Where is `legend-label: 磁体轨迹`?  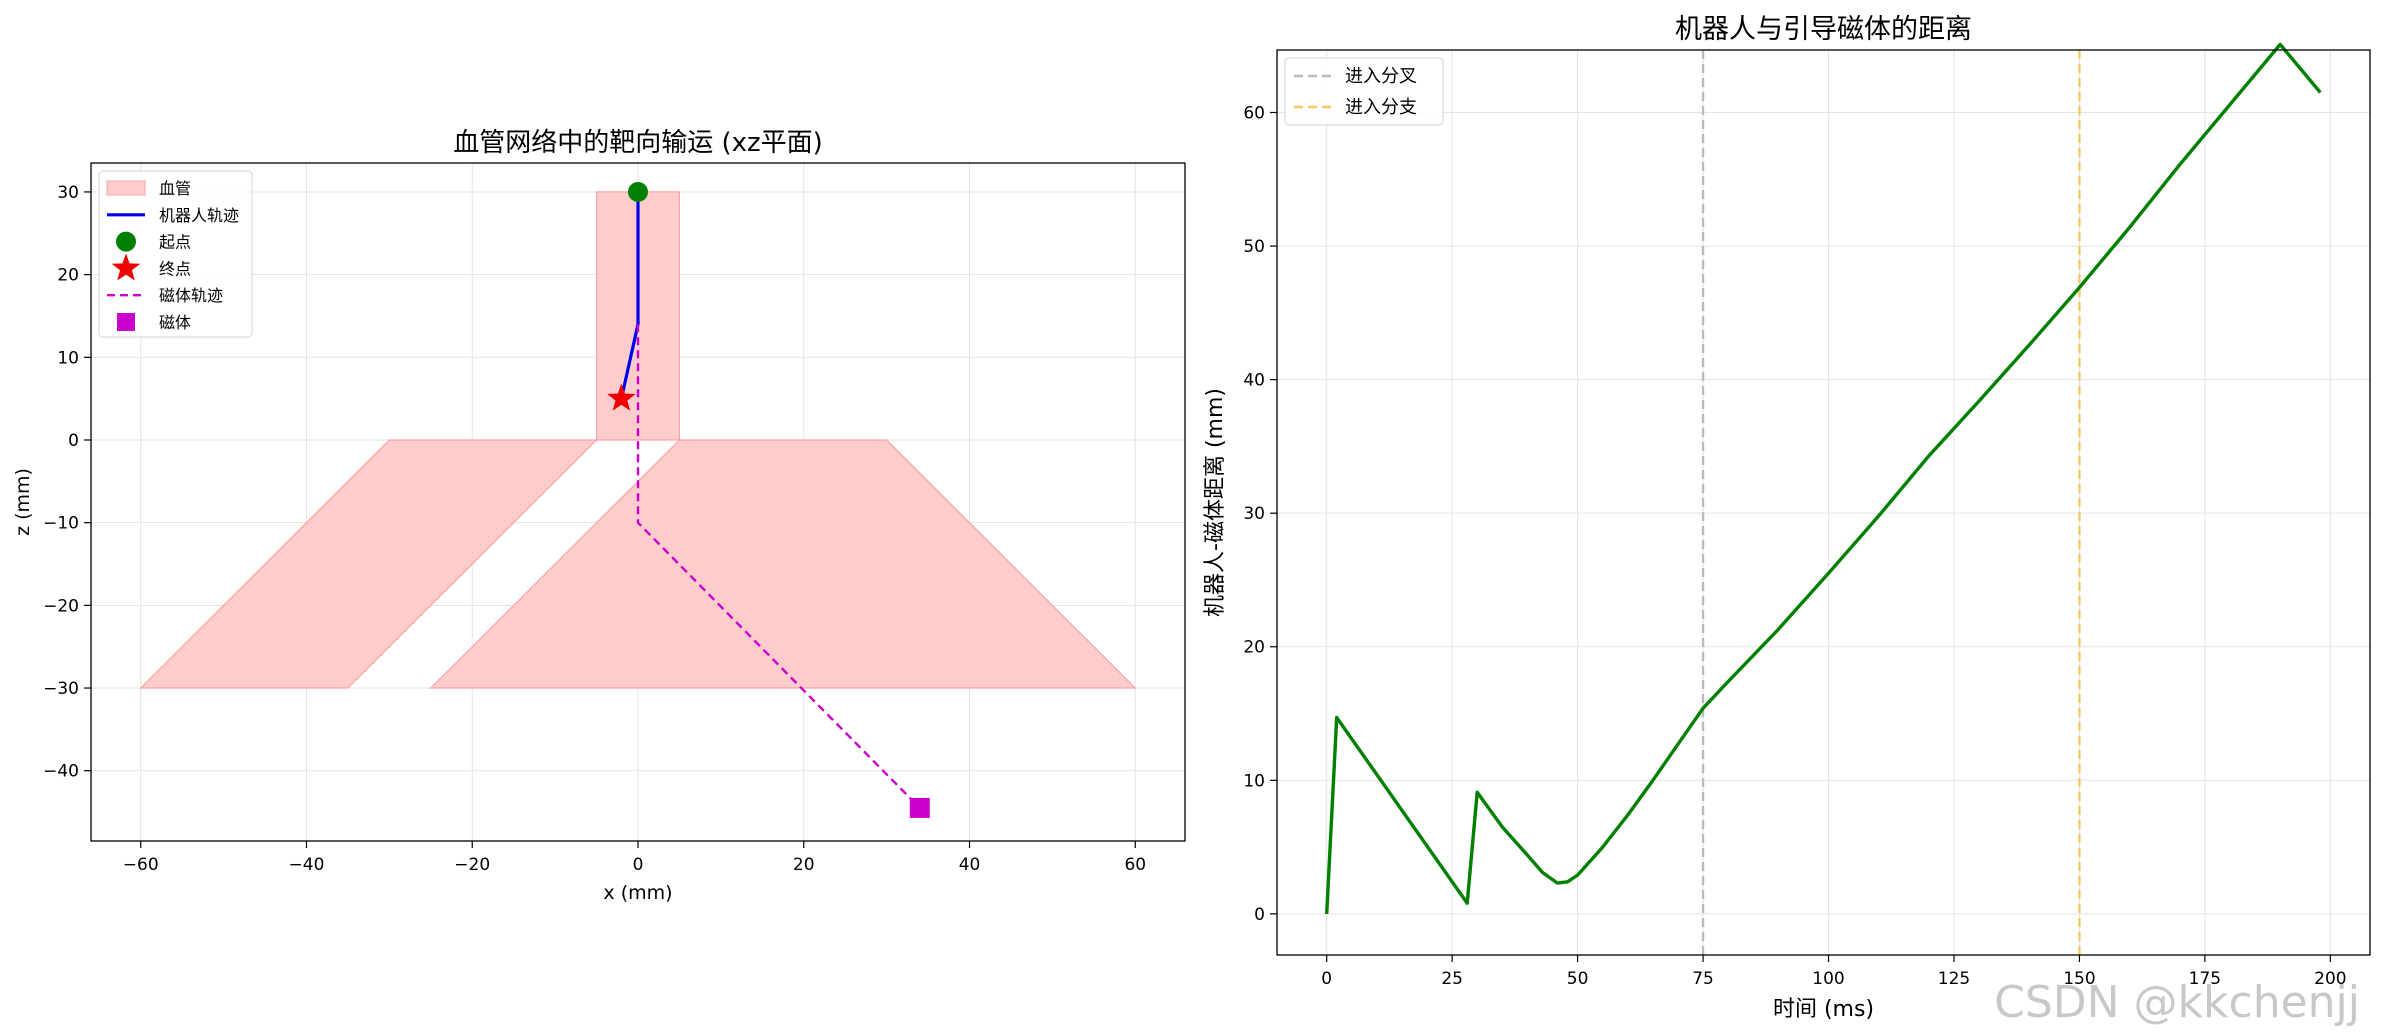 legend-label: 磁体轨迹 is located at coordinates (191, 295).